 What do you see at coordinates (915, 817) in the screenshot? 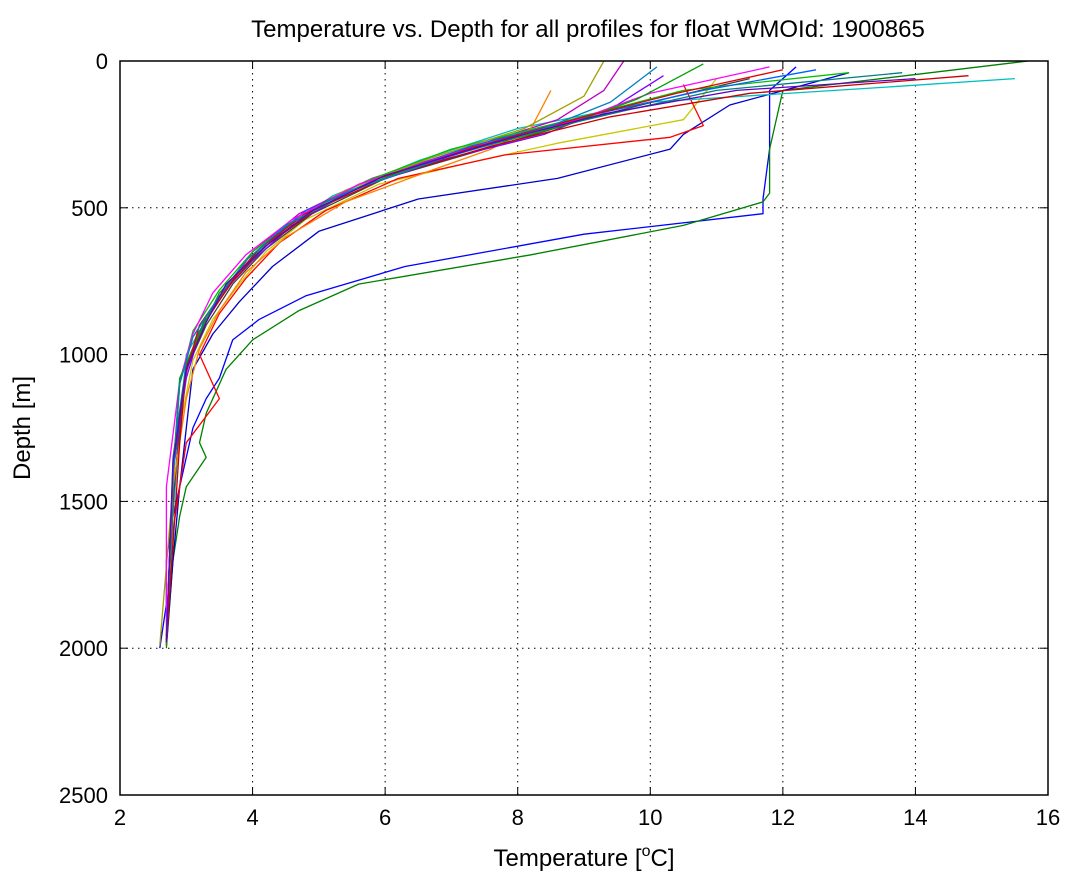
I see `x-tick-label: 14` at bounding box center [915, 817].